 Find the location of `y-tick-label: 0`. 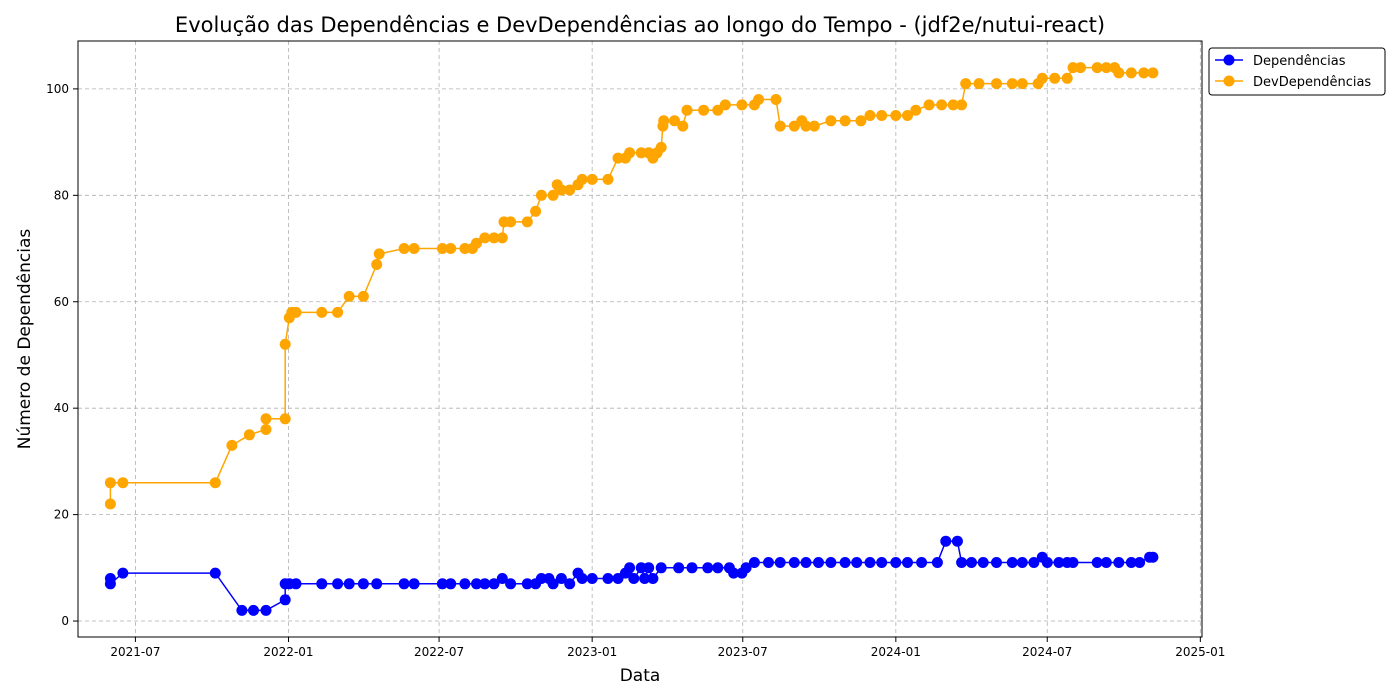

y-tick-label: 0 is located at coordinates (65, 621).